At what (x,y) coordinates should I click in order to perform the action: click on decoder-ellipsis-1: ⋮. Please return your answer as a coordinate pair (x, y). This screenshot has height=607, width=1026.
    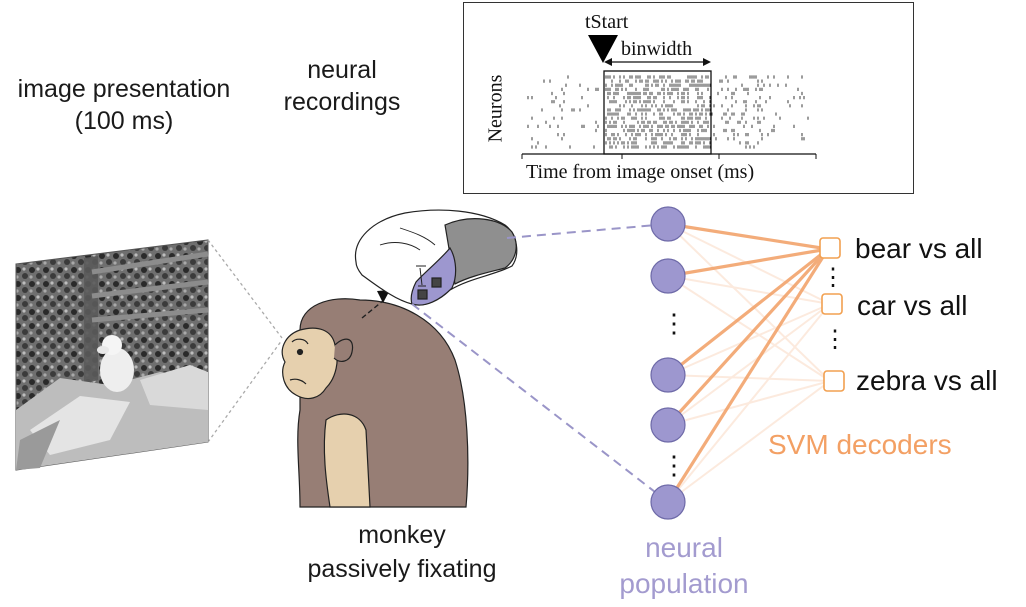
    Looking at the image, I should click on (833, 277).